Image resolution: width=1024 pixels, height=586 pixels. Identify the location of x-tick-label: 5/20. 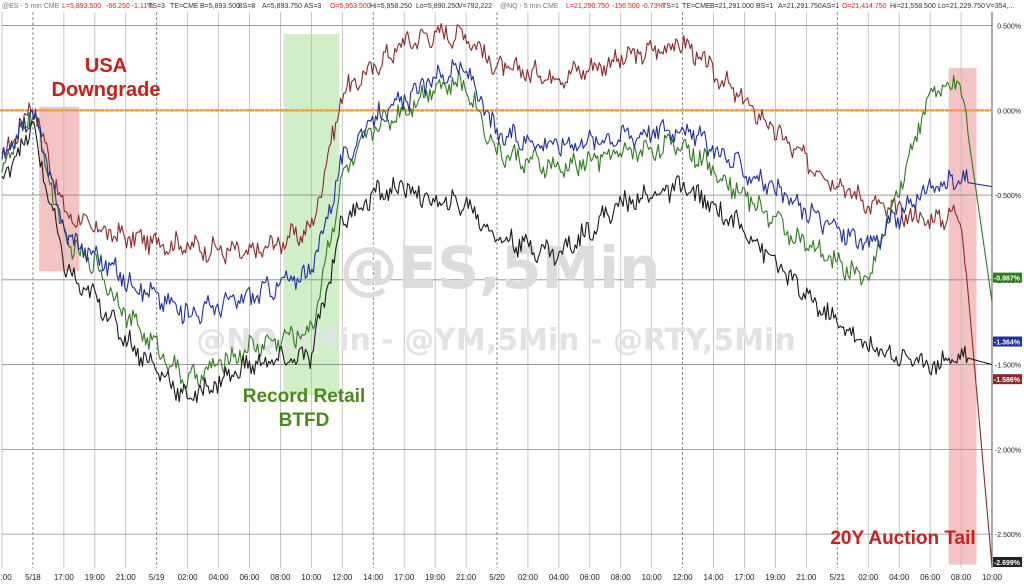
(497, 577).